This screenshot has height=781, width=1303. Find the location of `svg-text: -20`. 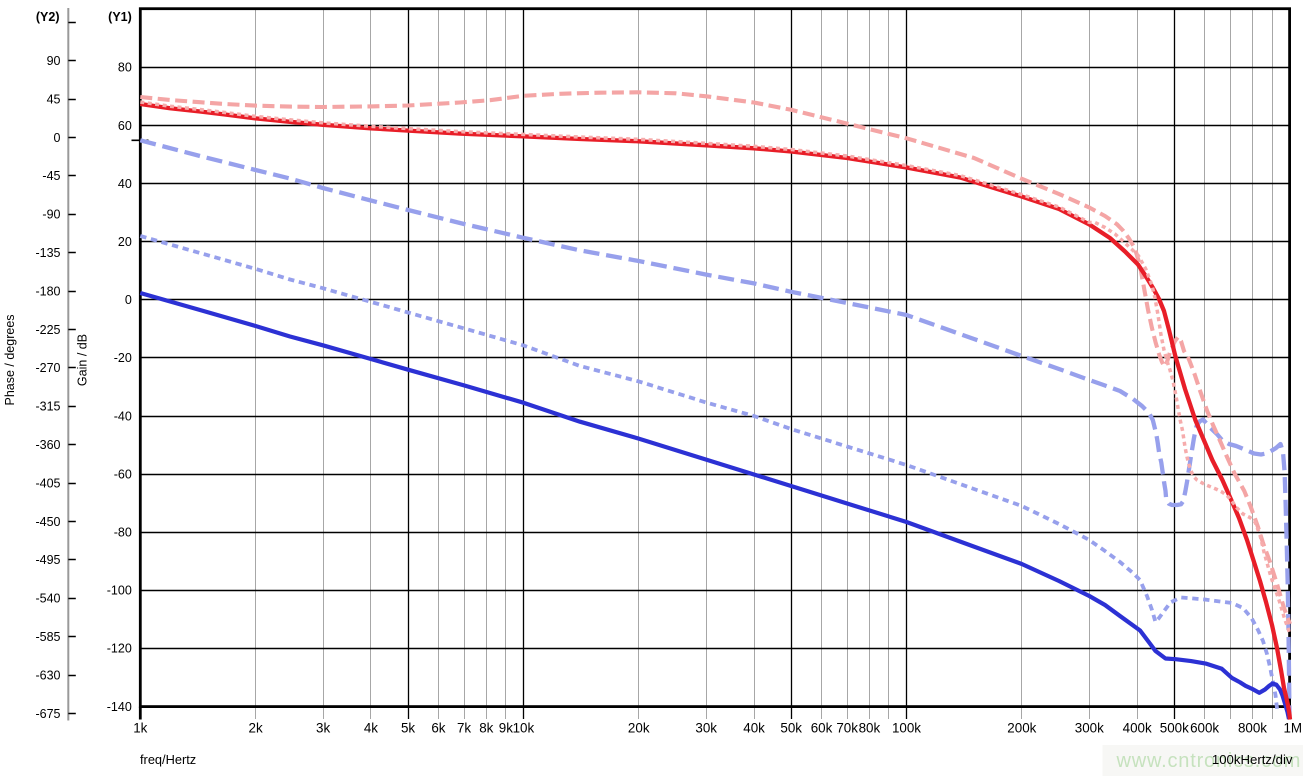

svg-text: -20 is located at coordinates (123, 358).